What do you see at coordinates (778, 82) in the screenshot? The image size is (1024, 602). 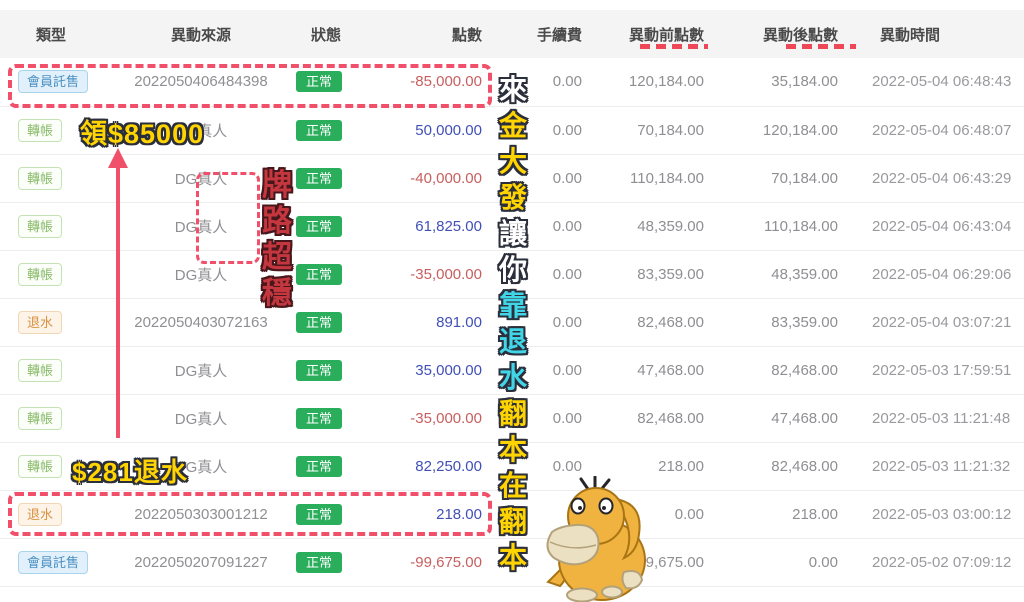 I see `after-points-cell: 35,184.00` at bounding box center [778, 82].